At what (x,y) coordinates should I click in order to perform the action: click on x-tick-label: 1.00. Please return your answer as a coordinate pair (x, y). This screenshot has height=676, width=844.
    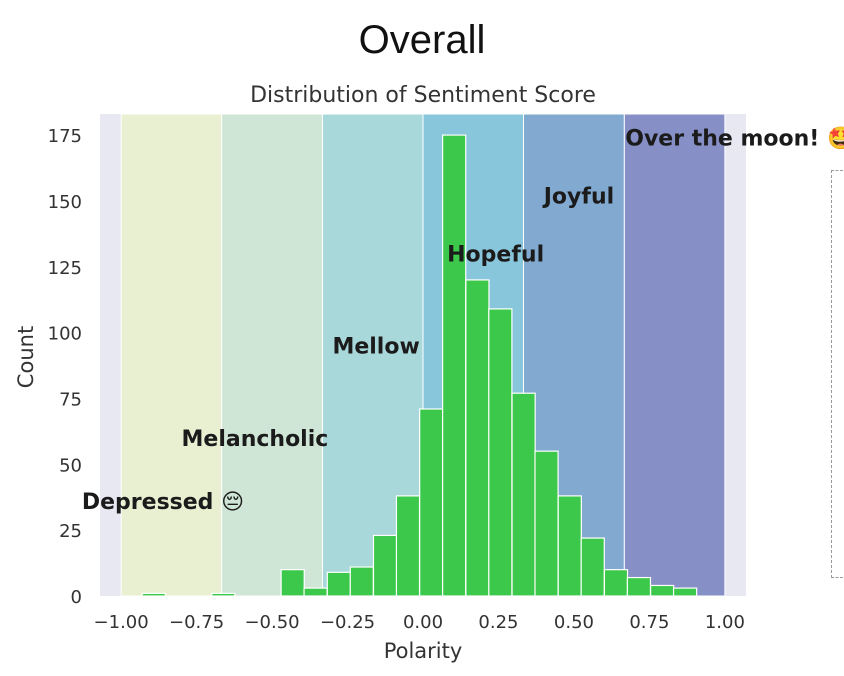
    Looking at the image, I should click on (725, 622).